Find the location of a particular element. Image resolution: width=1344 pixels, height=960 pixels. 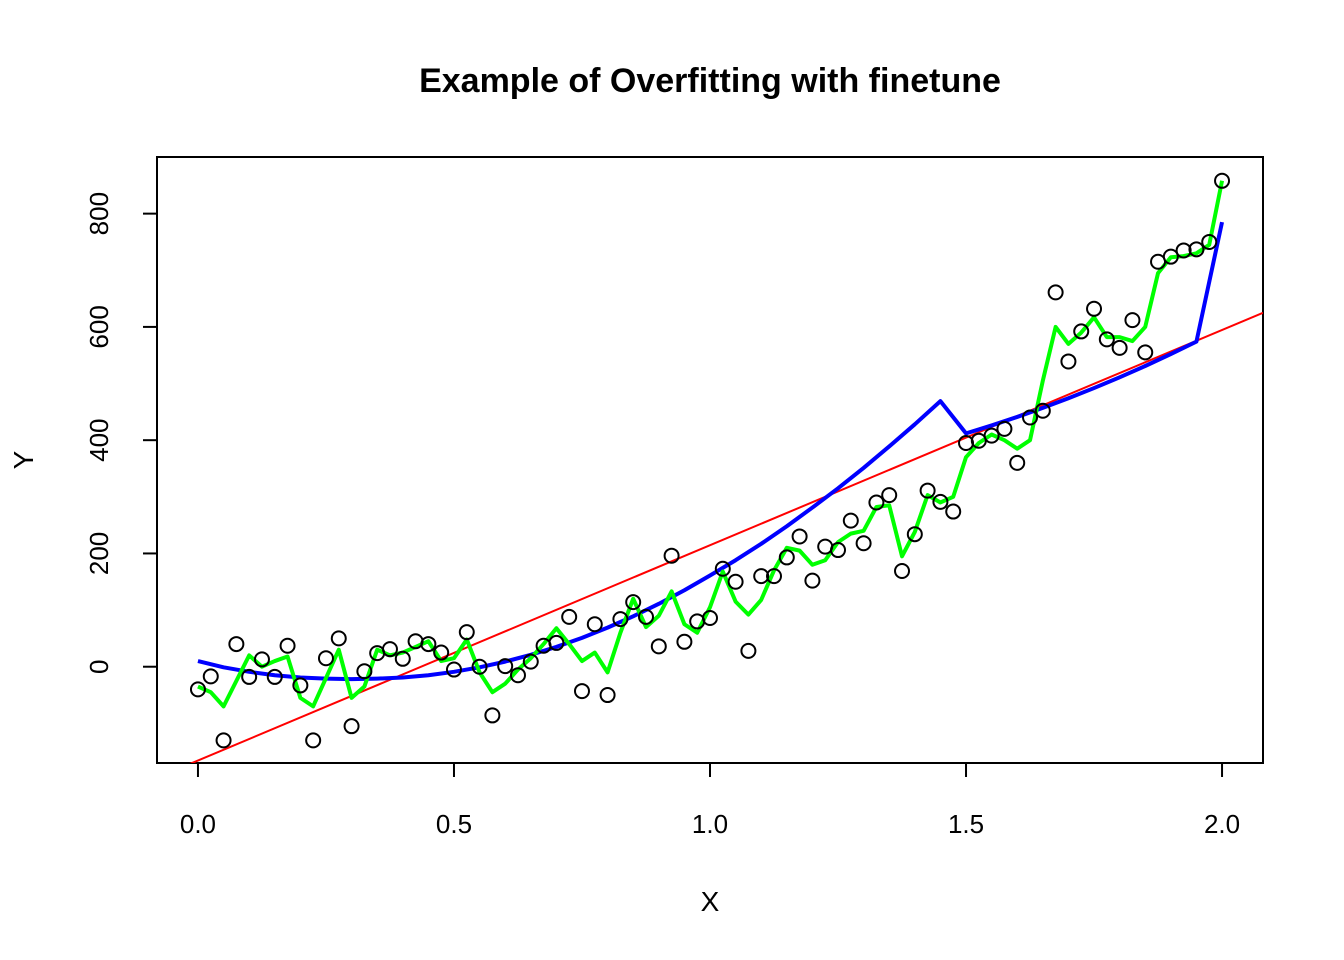

y-tick-label: 600 is located at coordinates (99, 326).